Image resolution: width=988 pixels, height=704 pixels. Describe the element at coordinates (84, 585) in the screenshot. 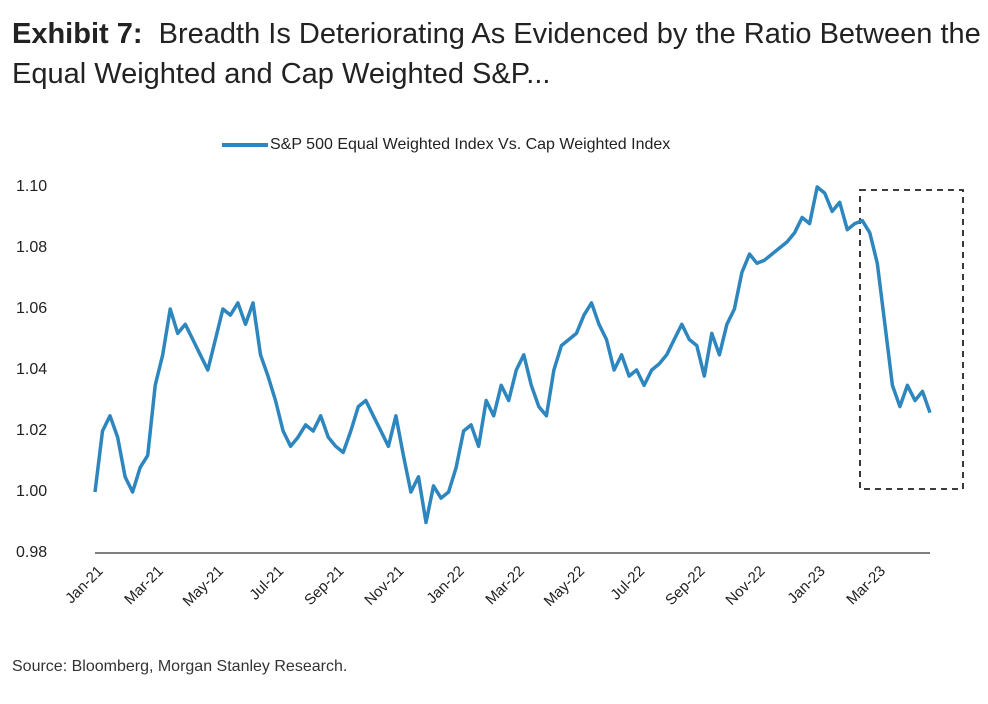

I see `x-tick-label: Jan-21` at that location.